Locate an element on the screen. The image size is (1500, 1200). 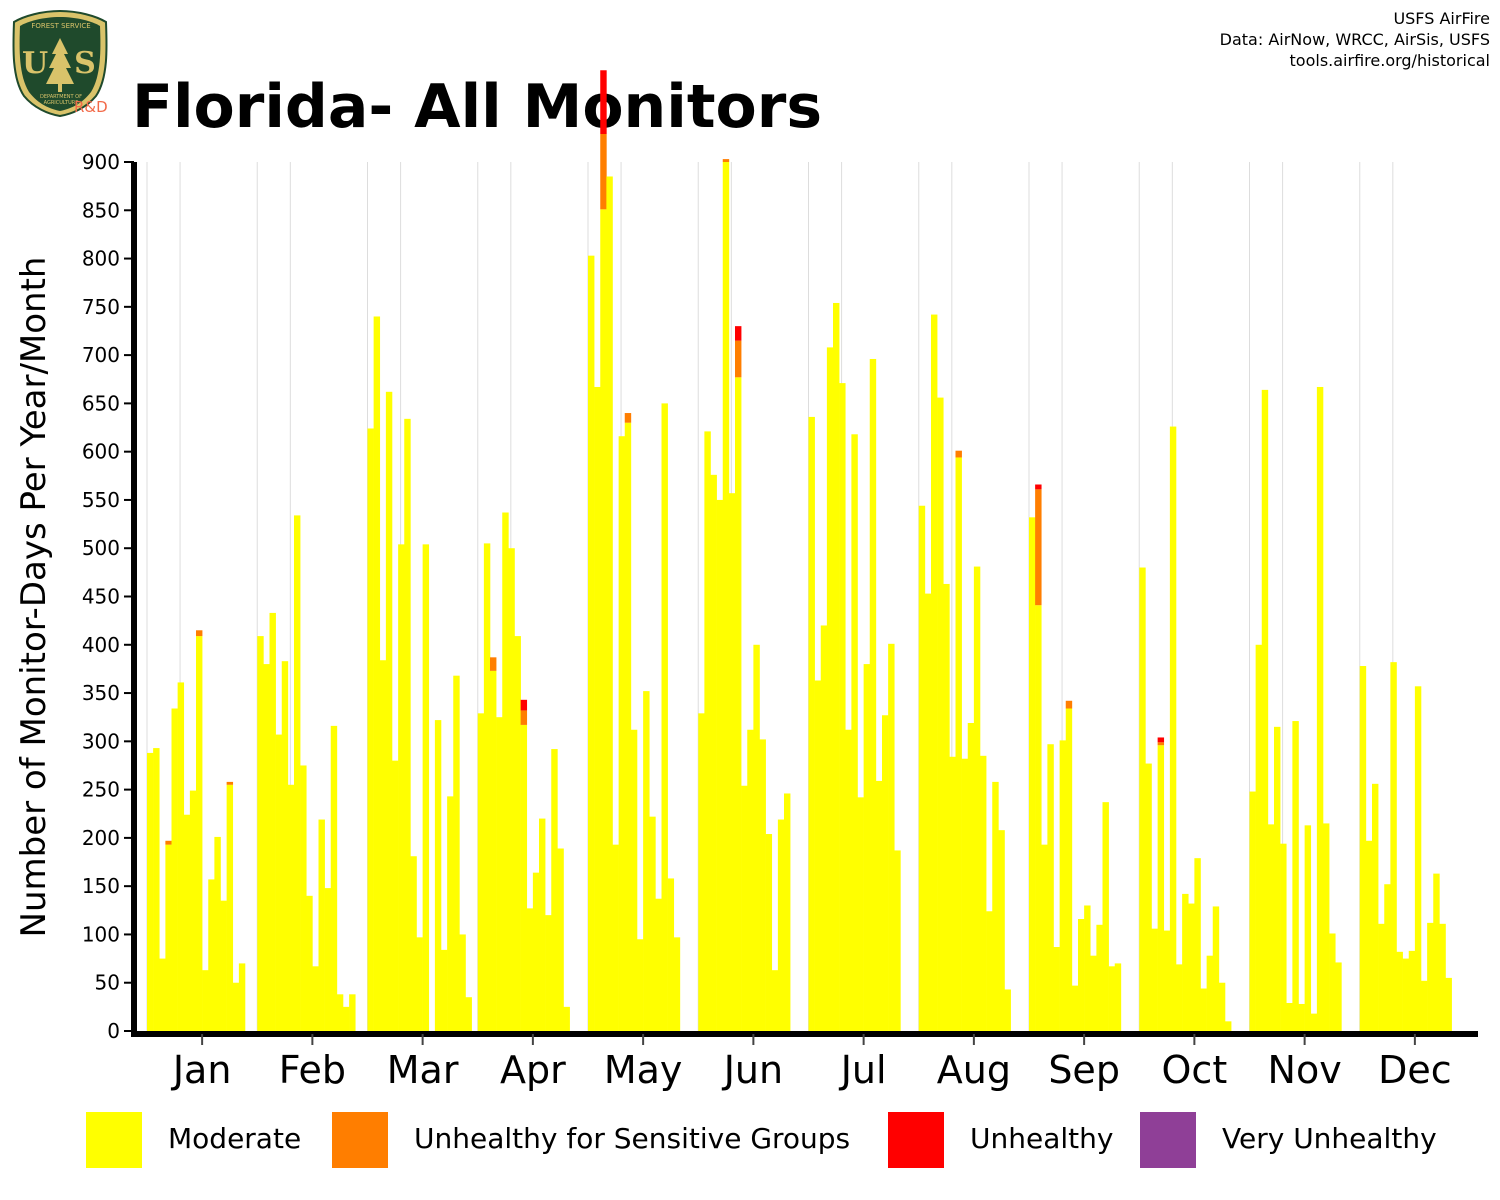
shield-icon is located at coordinates (60, 63).